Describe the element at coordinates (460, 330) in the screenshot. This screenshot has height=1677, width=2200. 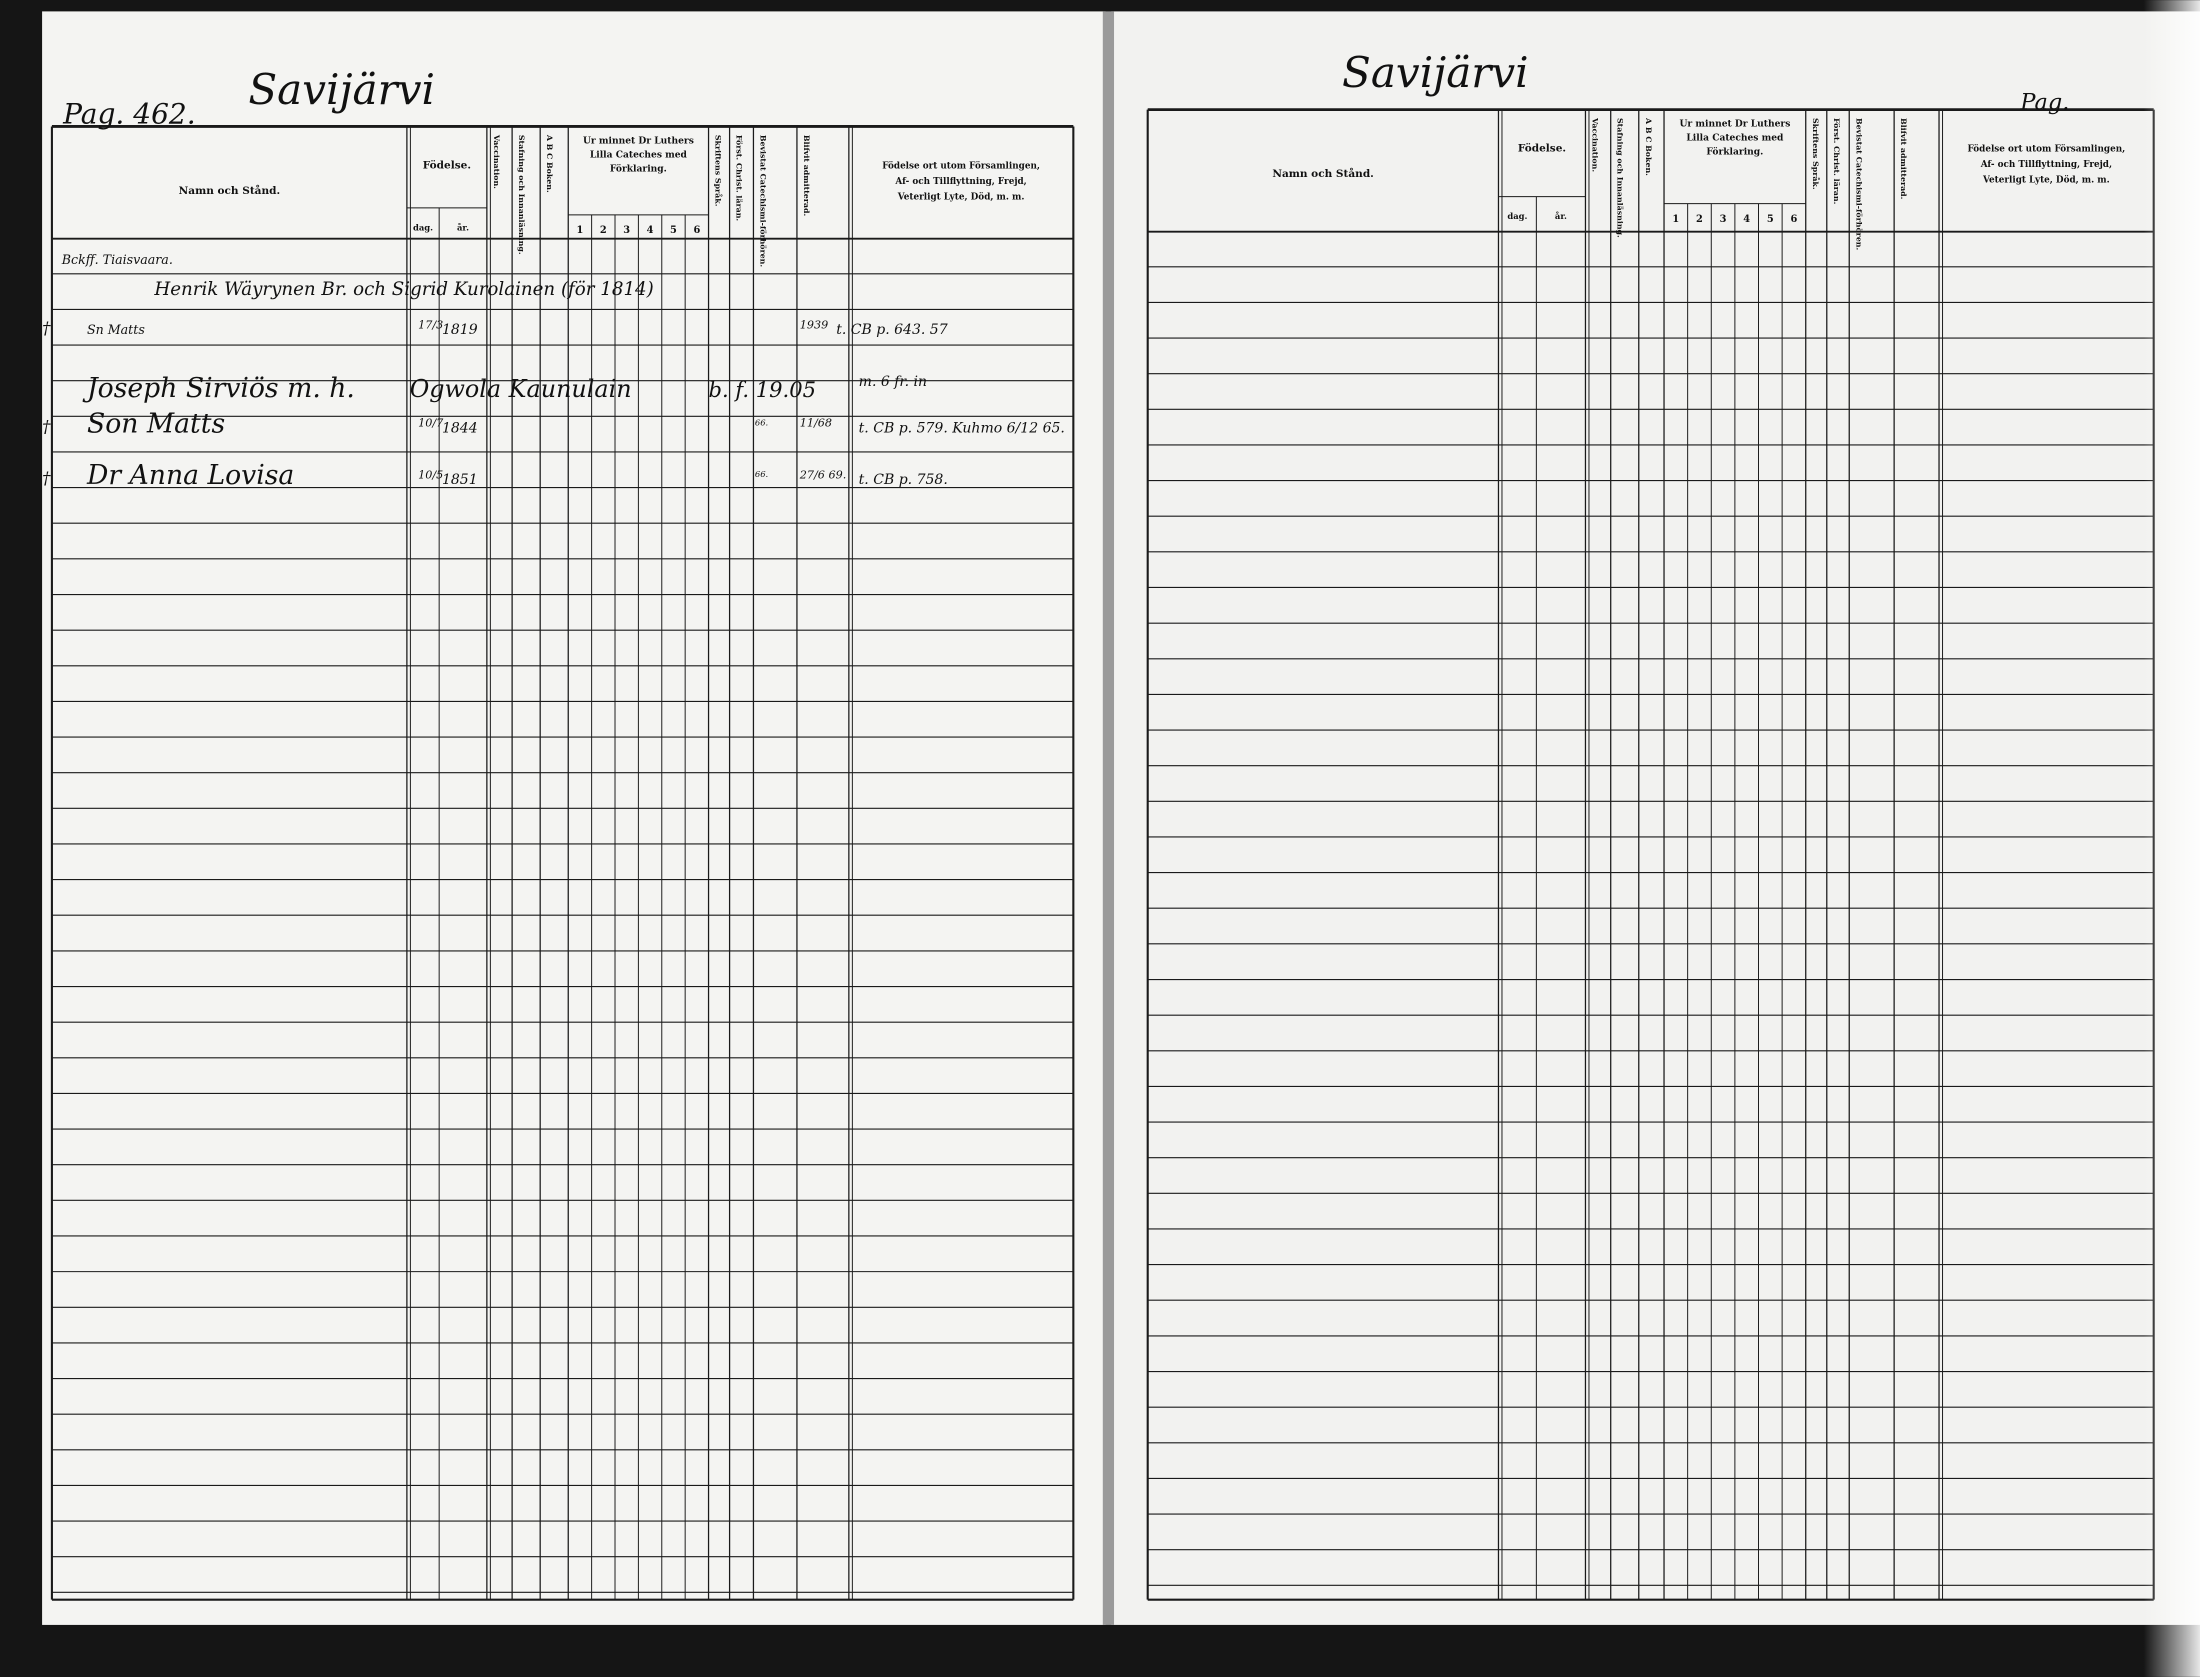
I see `entry-birth-year: 1819` at that location.